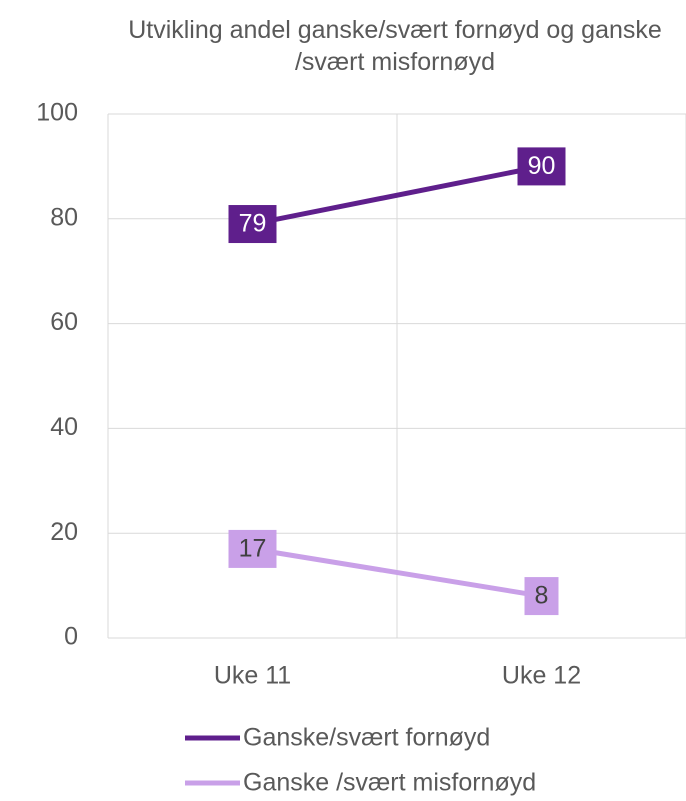 The width and height of the screenshot is (686, 801). I want to click on data-label: 90, so click(542, 166).